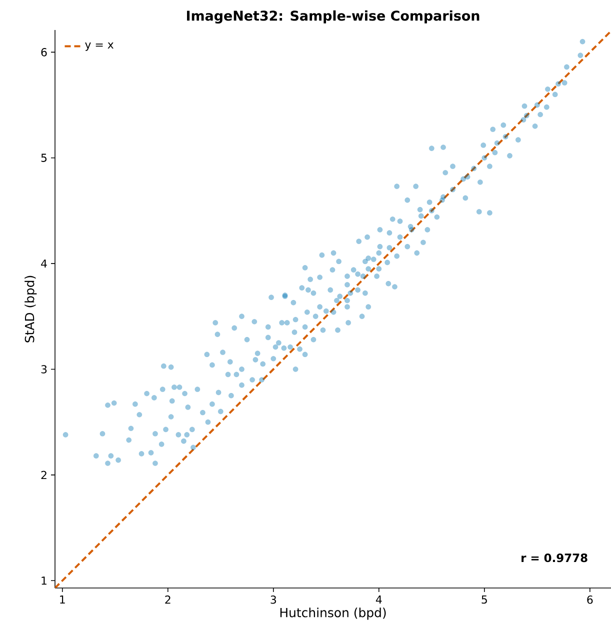 Image resolution: width=611 pixels, height=641 pixels. Describe the element at coordinates (44, 369) in the screenshot. I see `y-tick-label: 3` at that location.